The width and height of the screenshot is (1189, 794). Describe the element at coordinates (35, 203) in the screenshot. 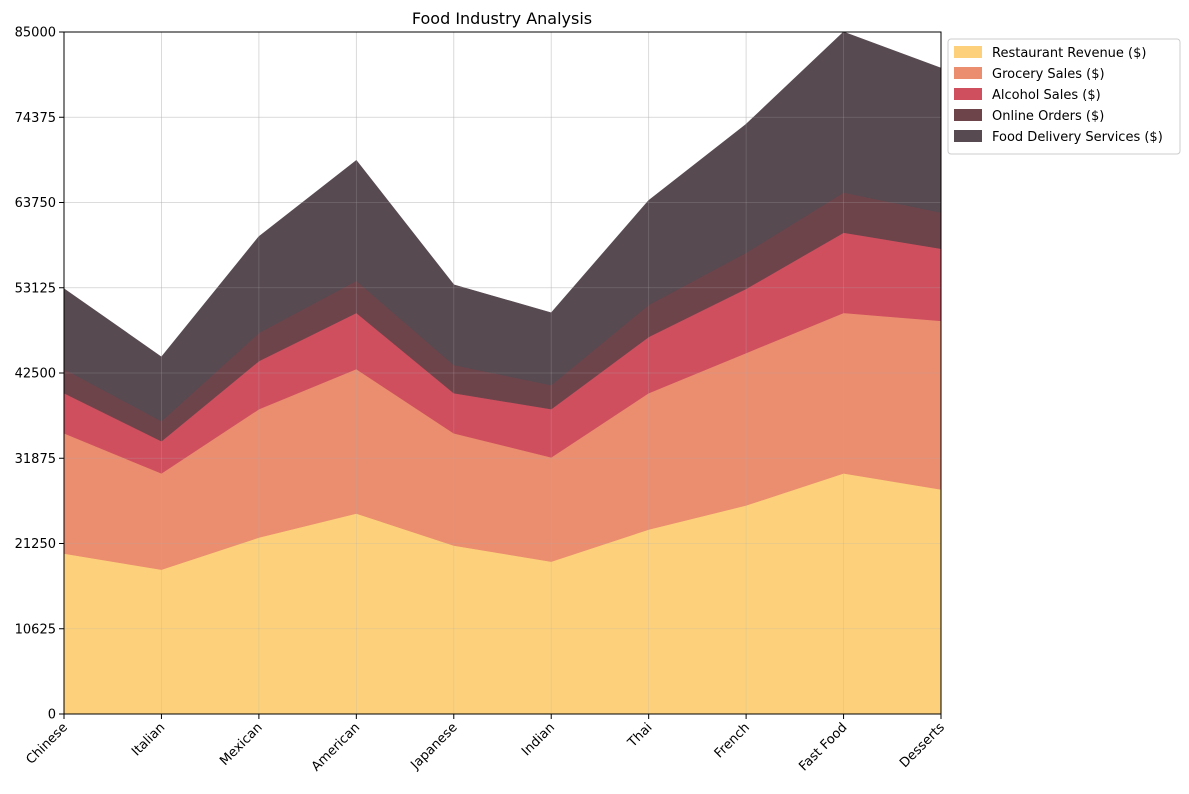

I see `y-tick-label: 63750` at that location.